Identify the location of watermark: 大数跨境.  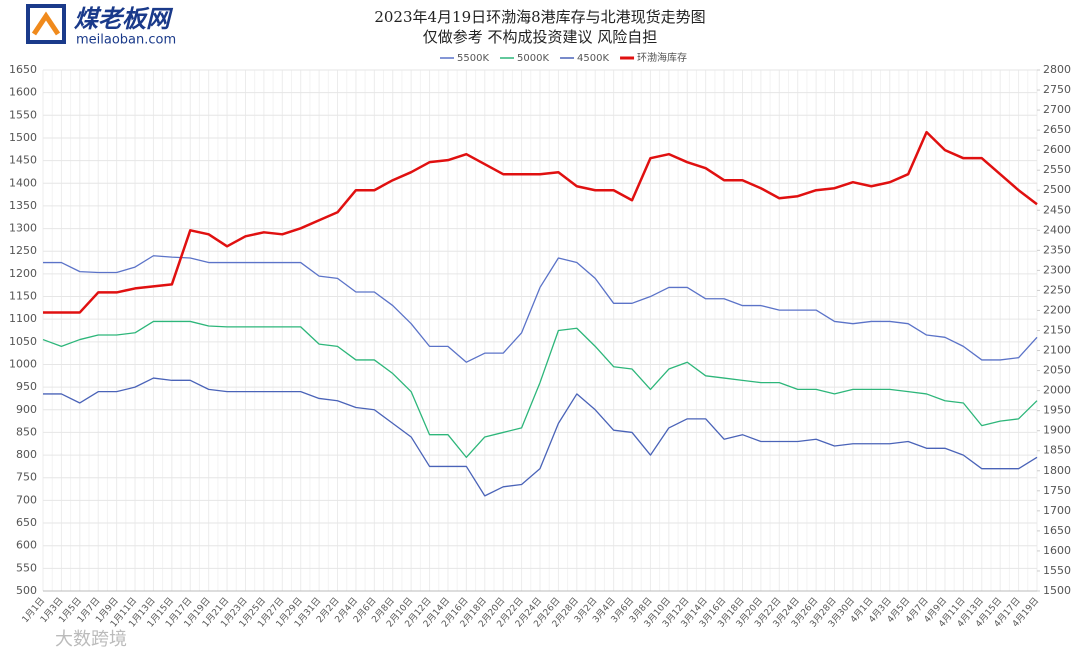
(91, 639).